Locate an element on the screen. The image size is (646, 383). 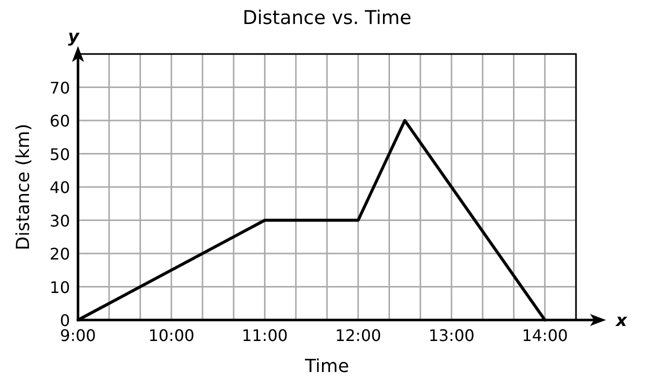
y-tick-label: 20 is located at coordinates (60, 254).